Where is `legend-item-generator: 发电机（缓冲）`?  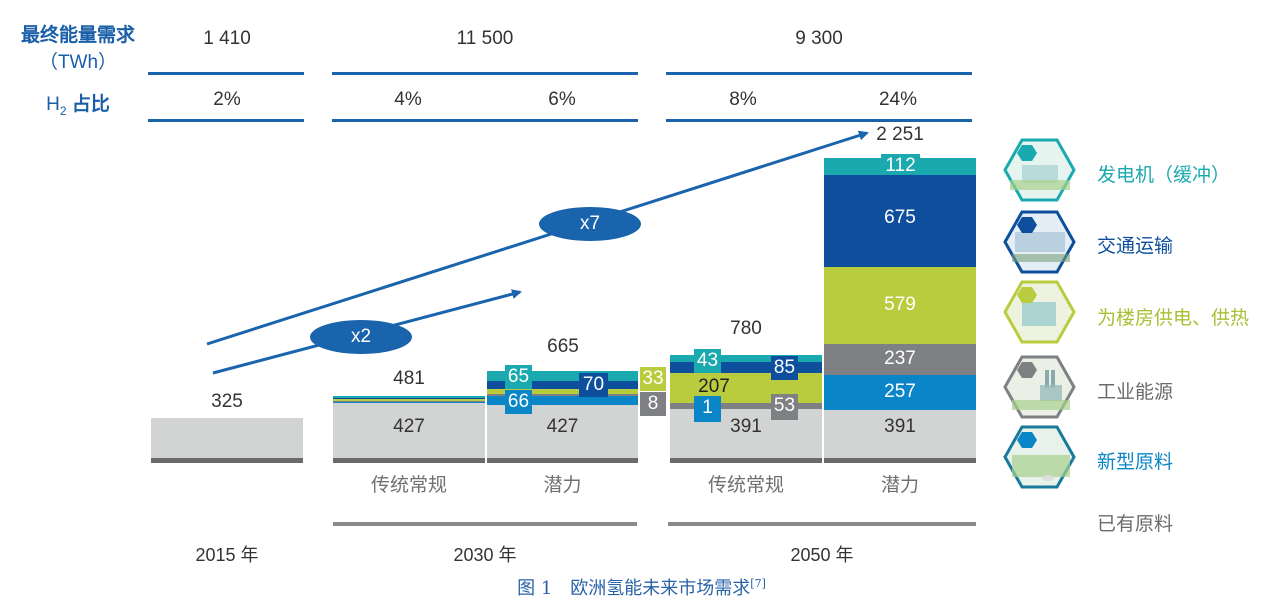
legend-item-generator: 发电机（缓冲） is located at coordinates (1164, 175).